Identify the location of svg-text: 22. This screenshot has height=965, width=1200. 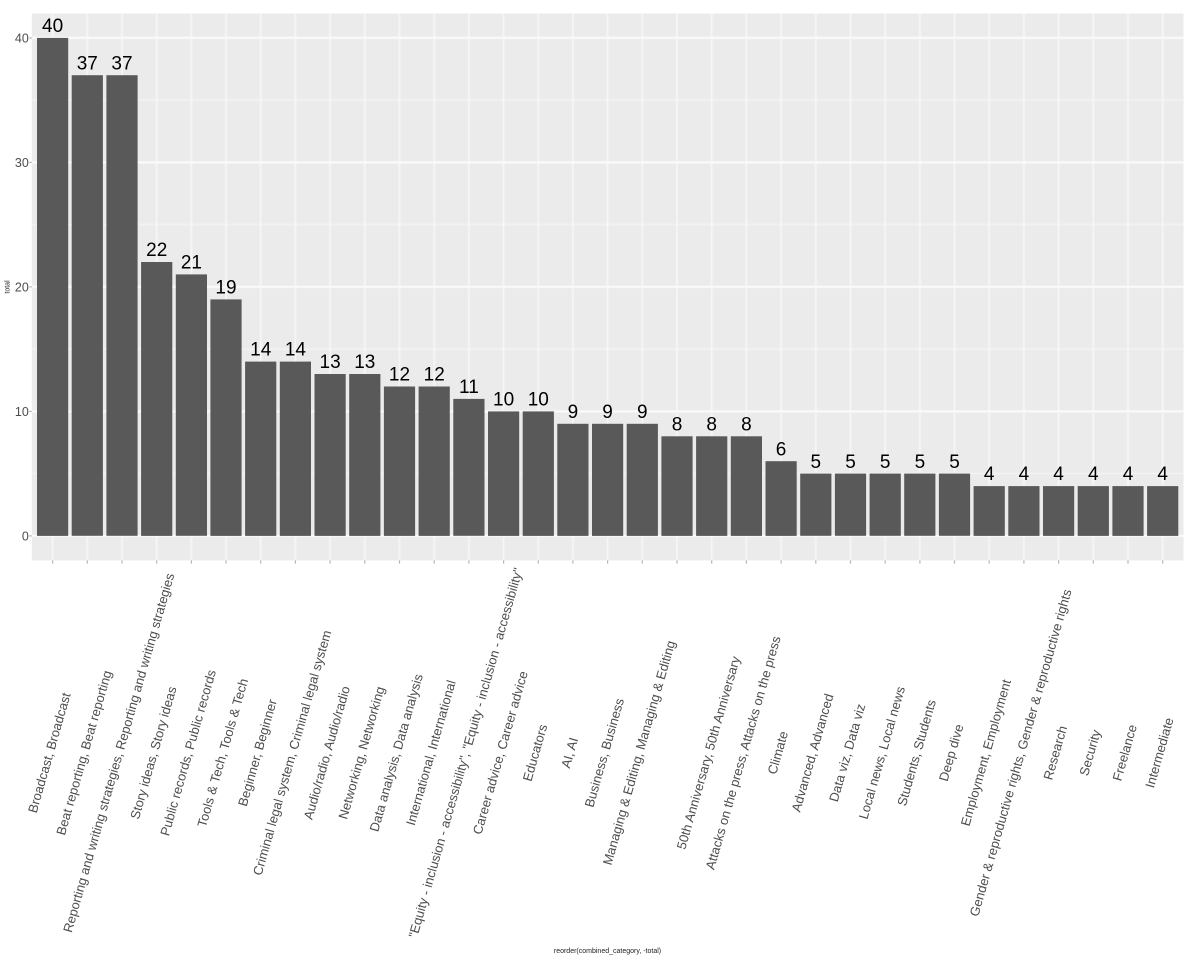
(156, 250).